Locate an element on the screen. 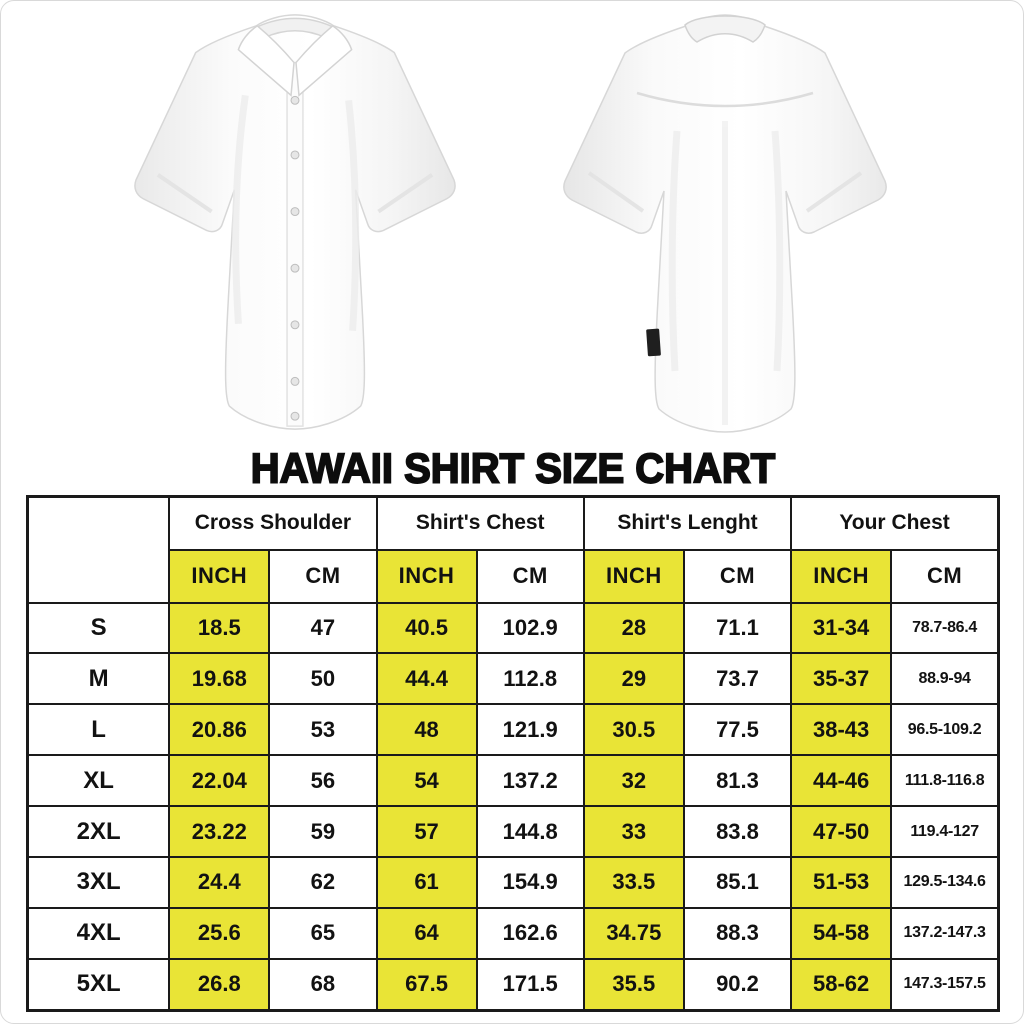 Image resolution: width=1024 pixels, height=1024 pixels. value-cell: 57 is located at coordinates (426, 831).